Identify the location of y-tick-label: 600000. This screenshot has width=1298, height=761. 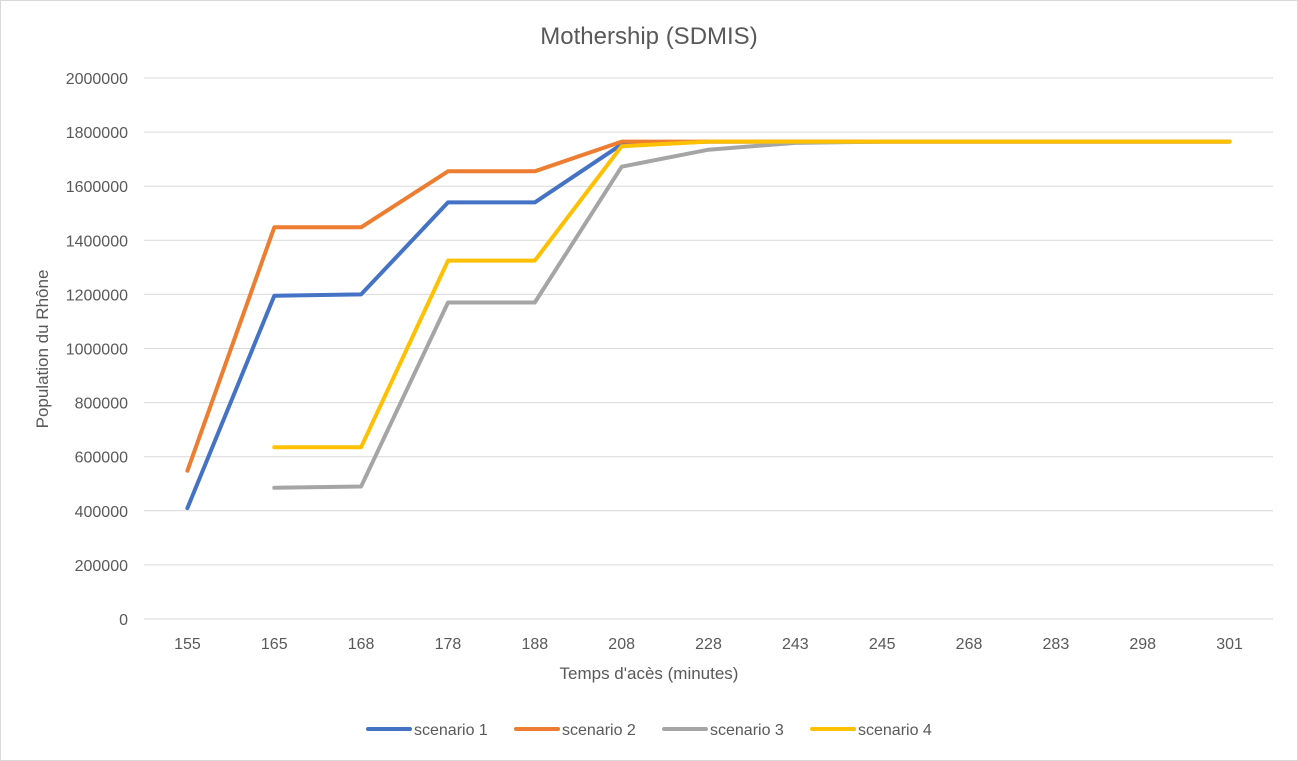
(101, 458).